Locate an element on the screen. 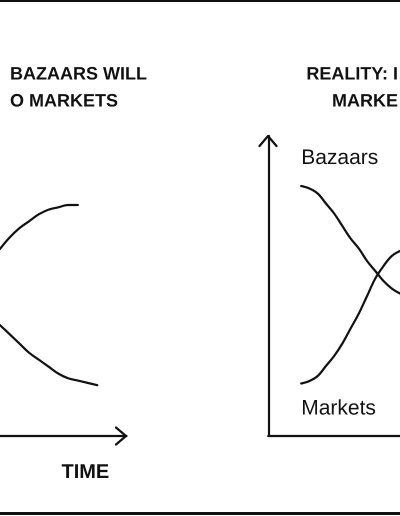  series-label: Bazaars is located at coordinates (339, 157).